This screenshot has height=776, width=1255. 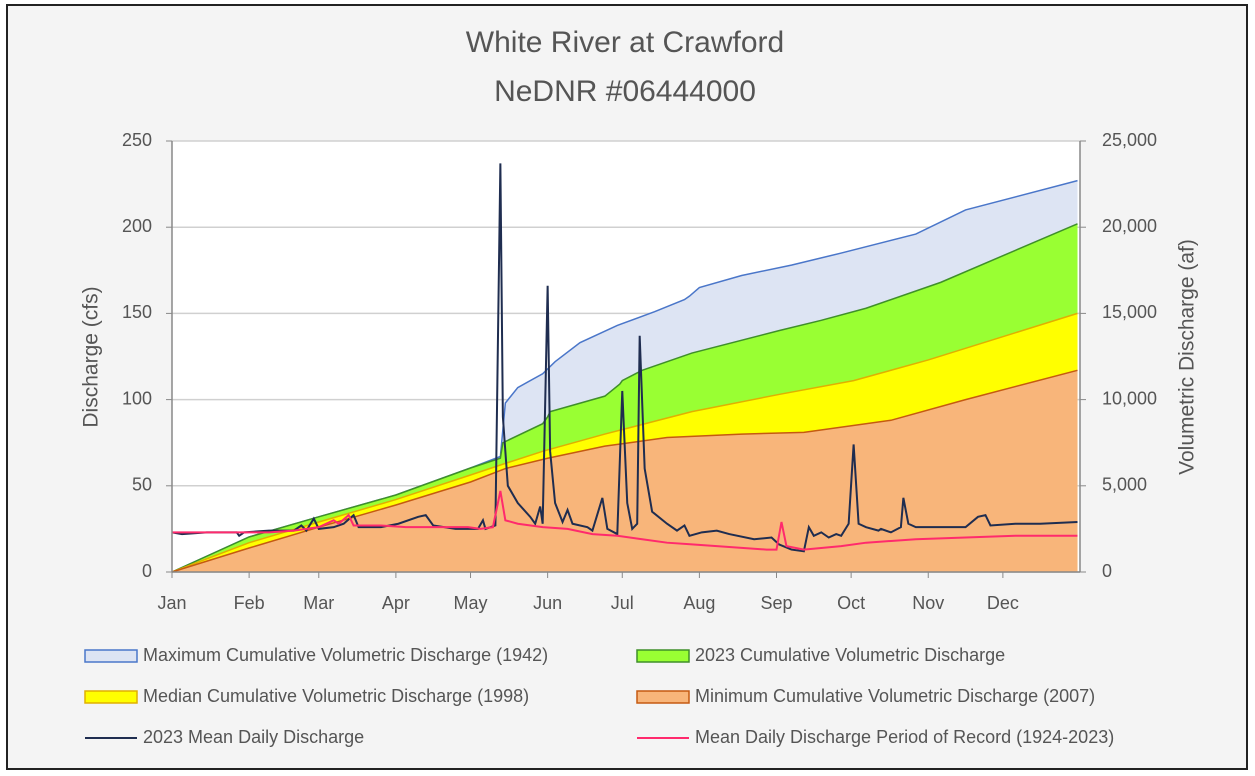 What do you see at coordinates (1129, 312) in the screenshot?
I see `y2-tick-label: 15,000` at bounding box center [1129, 312].